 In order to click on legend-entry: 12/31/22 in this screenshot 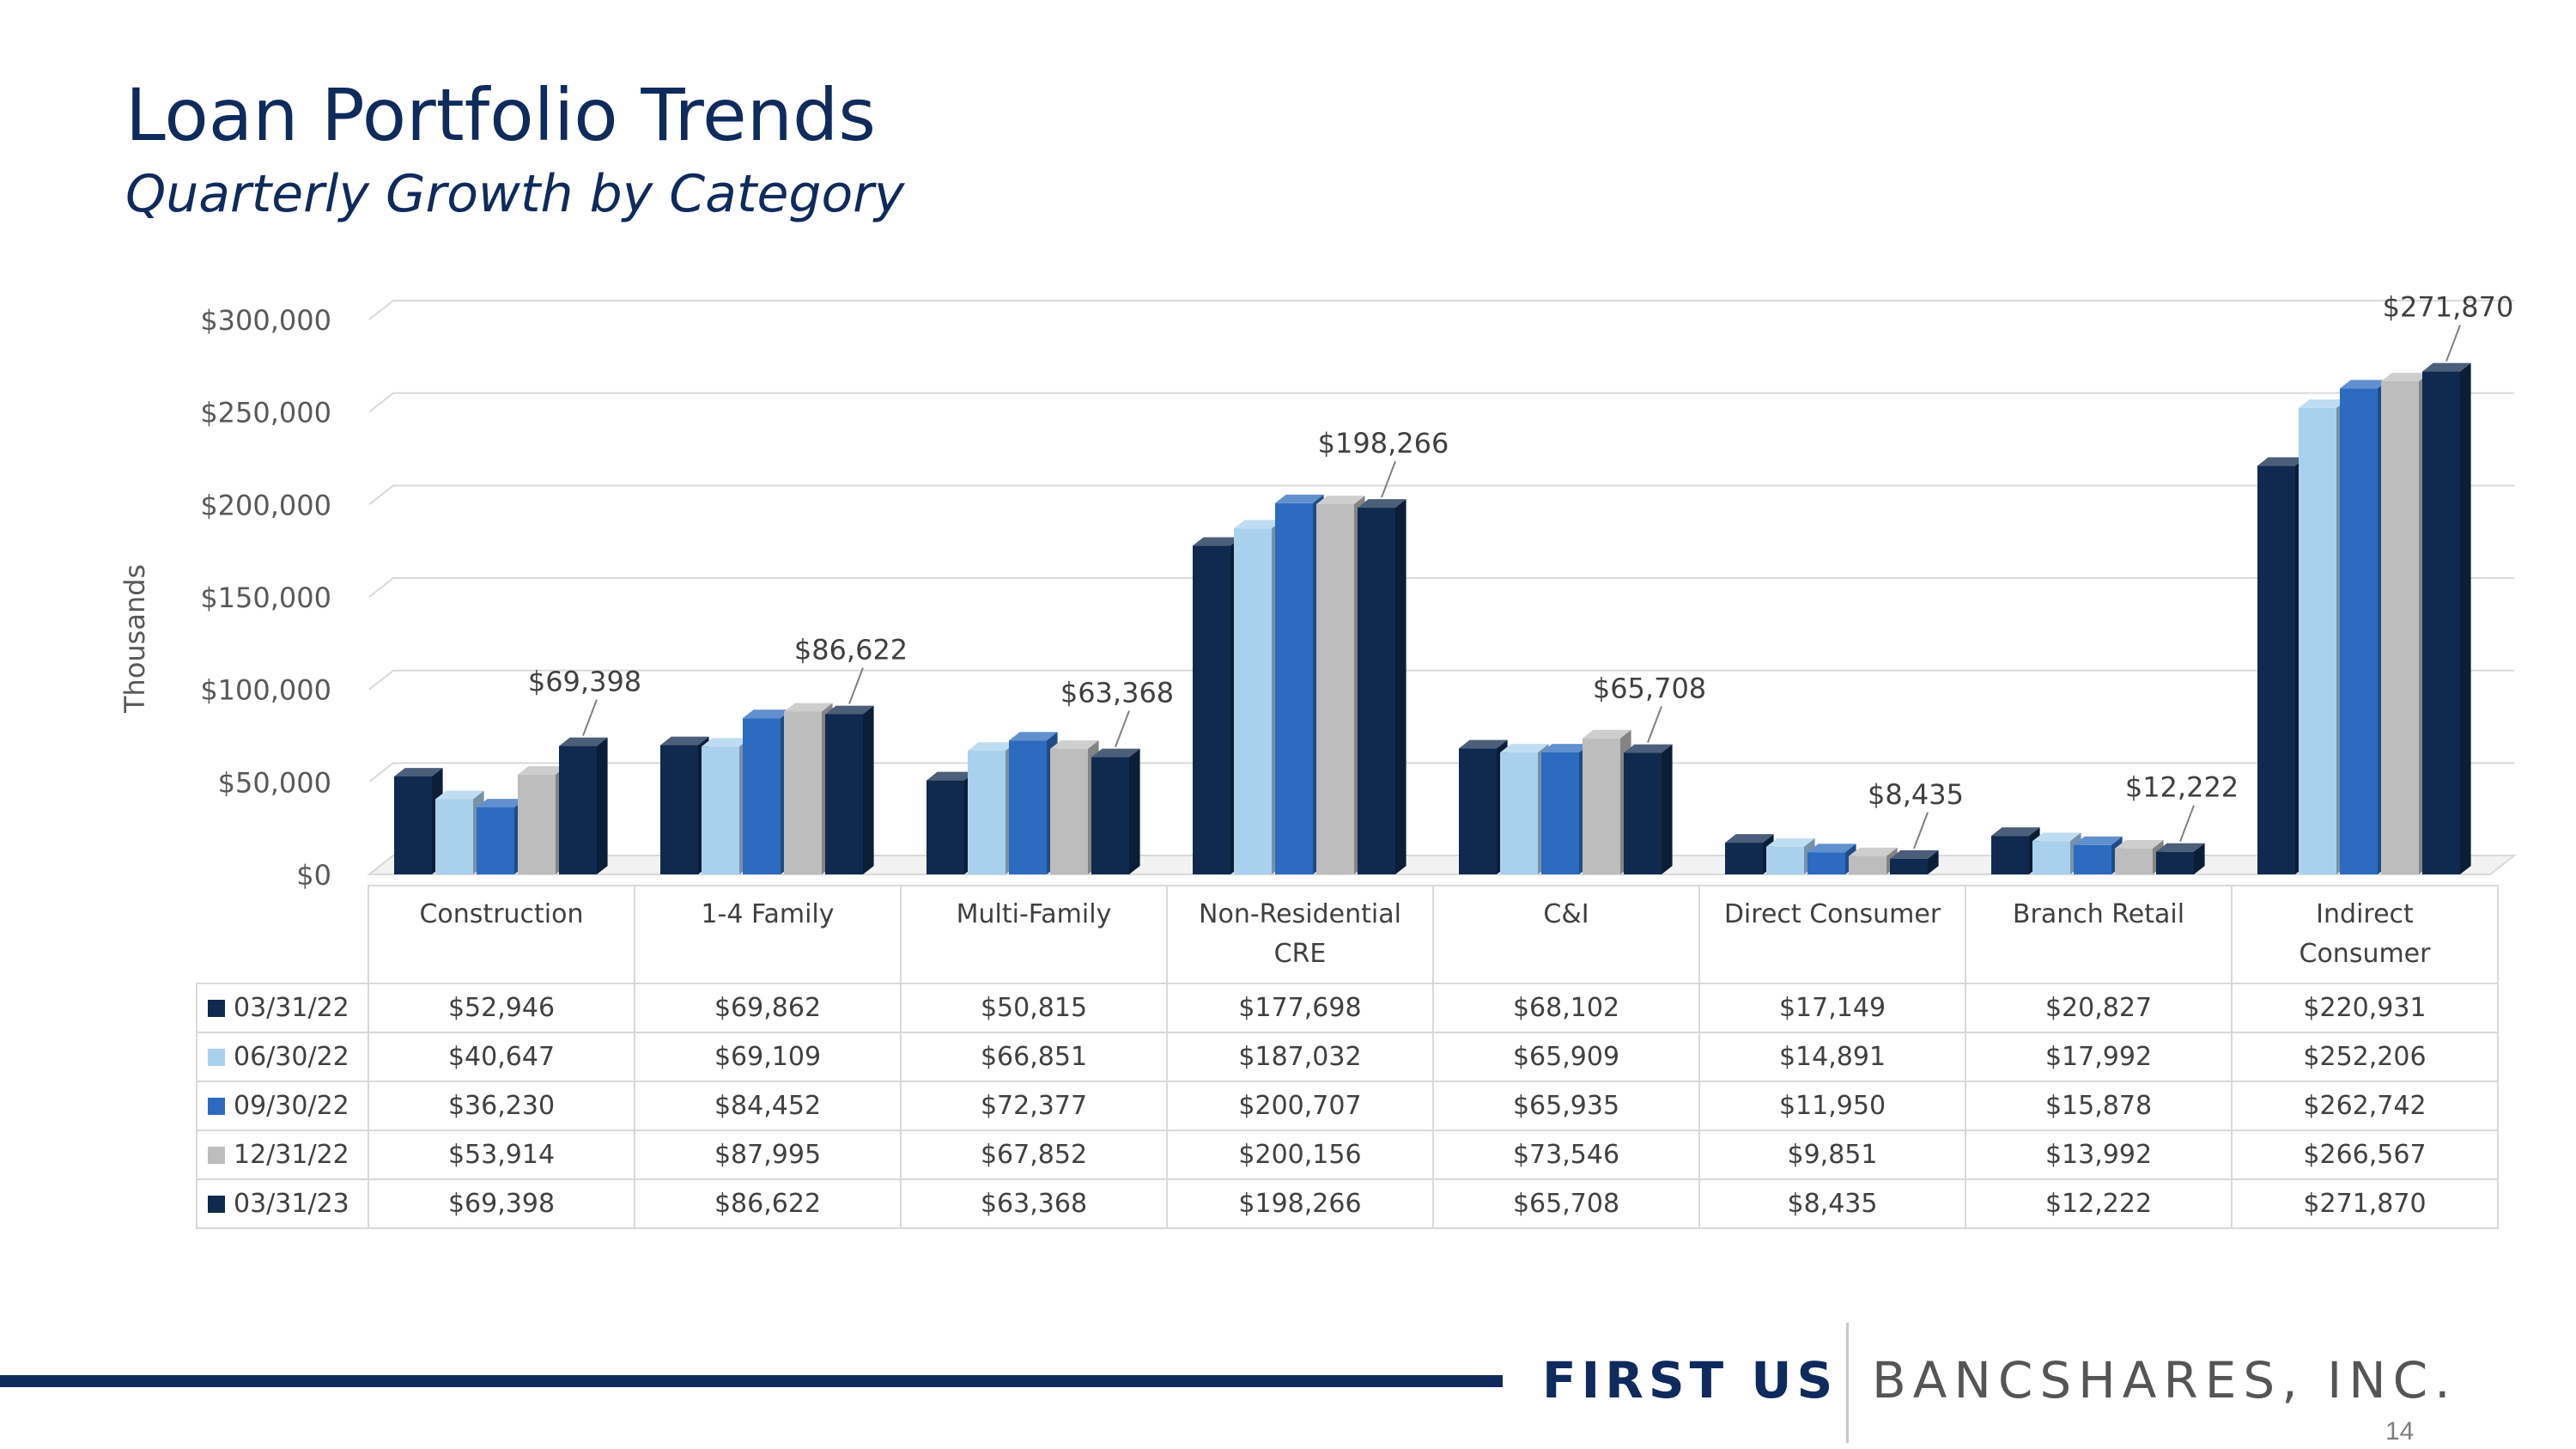, I will do `click(282, 1154)`.